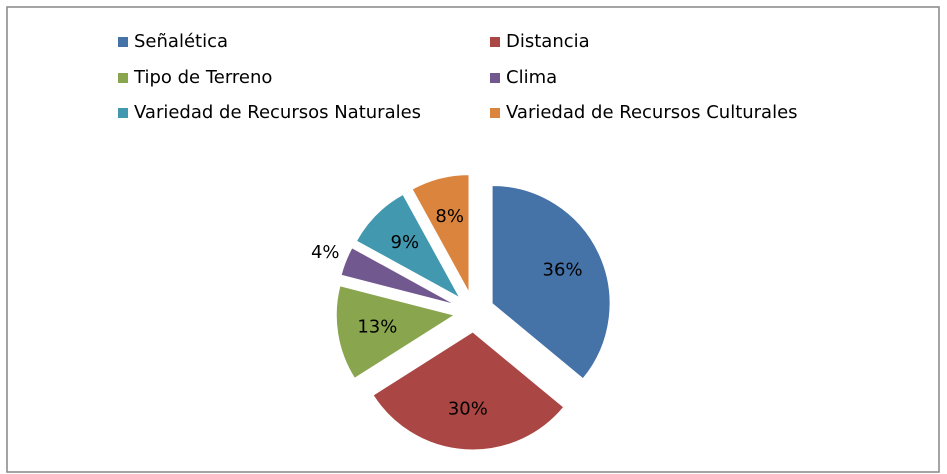 This screenshot has height=474, width=947. Describe the element at coordinates (531, 77) in the screenshot. I see `legend-label: Clima` at that location.